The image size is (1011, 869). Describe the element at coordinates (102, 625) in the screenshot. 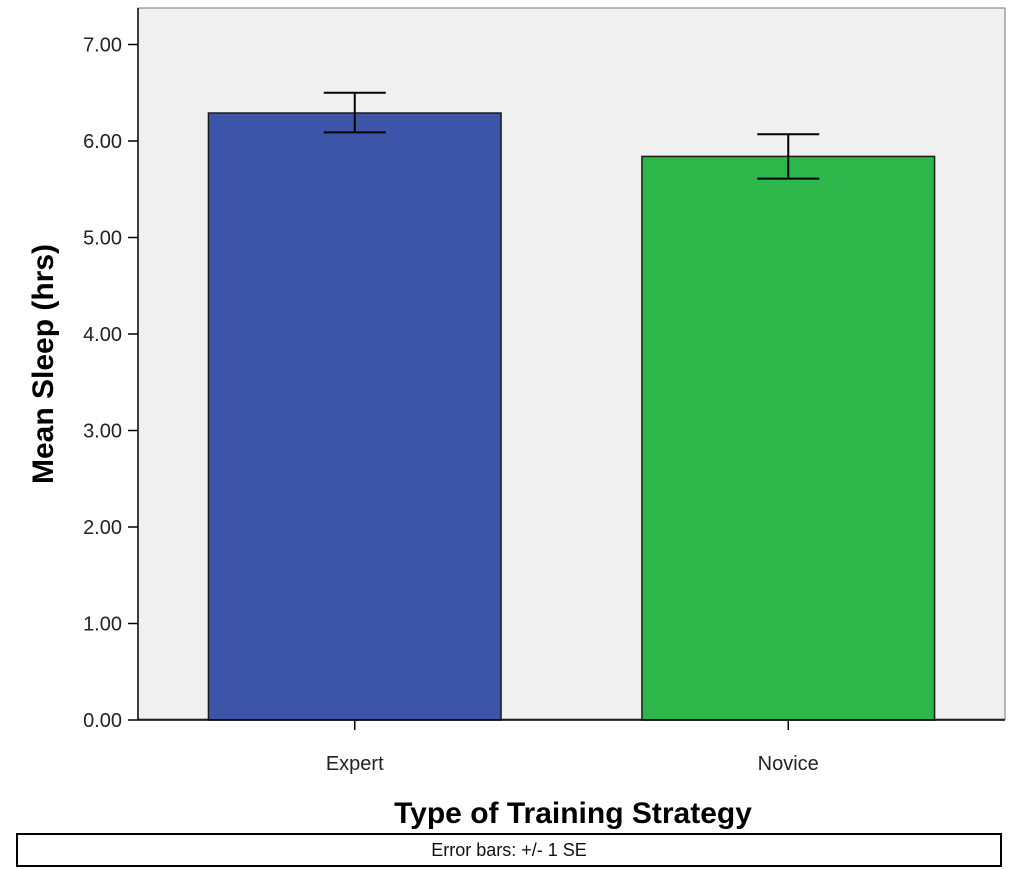

I see `y-tick-label: 1.00` at that location.